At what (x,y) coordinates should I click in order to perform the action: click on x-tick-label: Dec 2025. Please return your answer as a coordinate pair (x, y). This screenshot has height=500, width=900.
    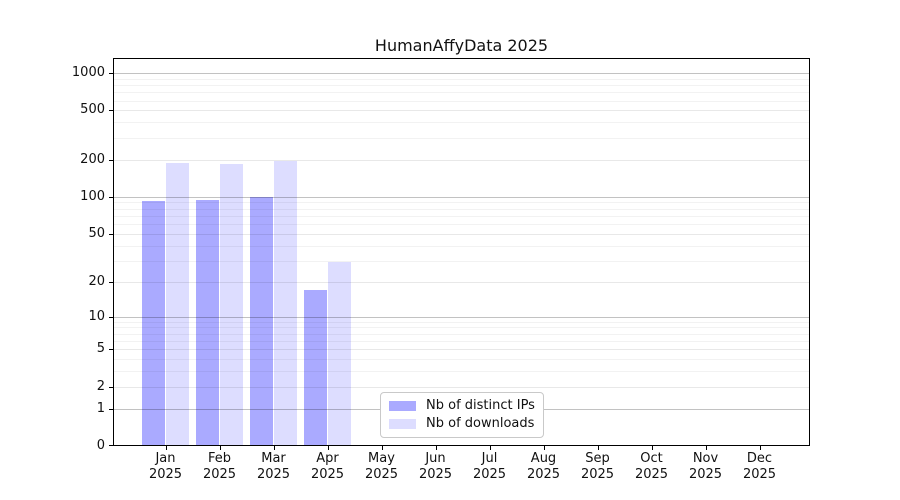
    Looking at the image, I should click on (759, 466).